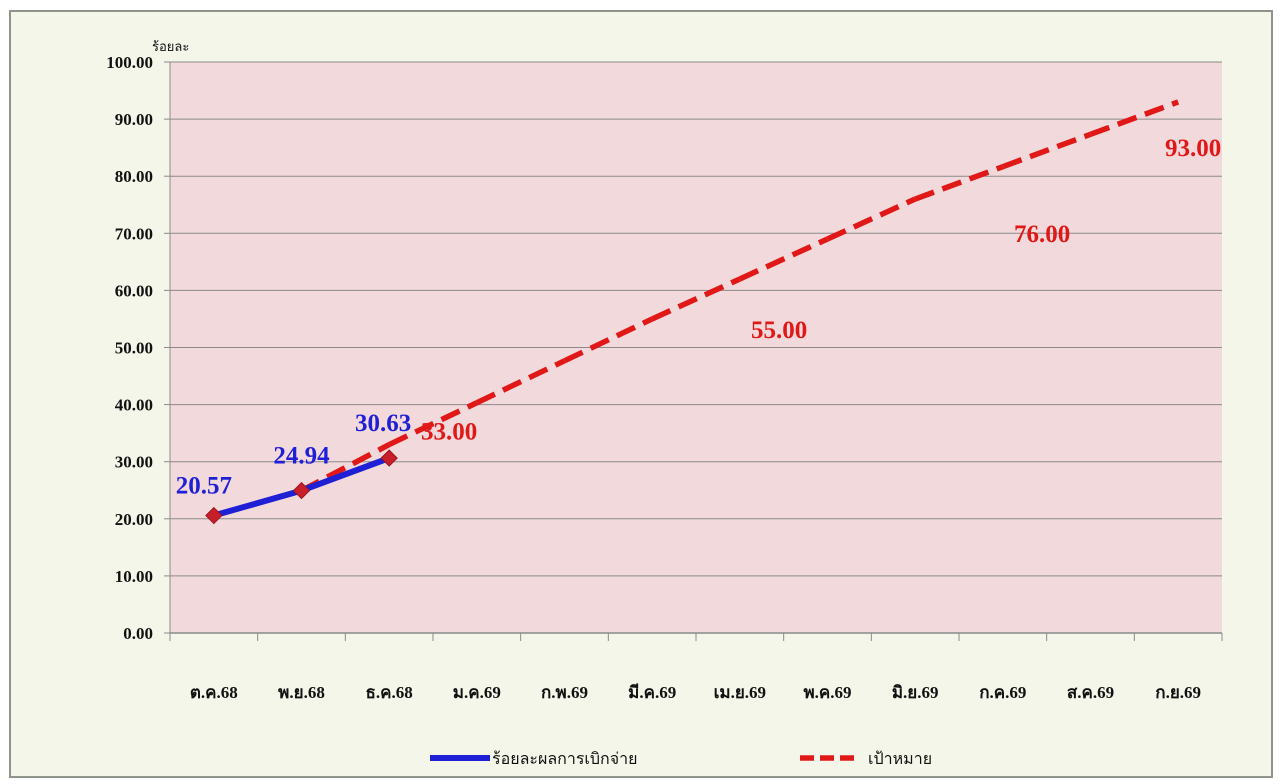  What do you see at coordinates (134, 119) in the screenshot?
I see `y-tick-label: 90.00` at bounding box center [134, 119].